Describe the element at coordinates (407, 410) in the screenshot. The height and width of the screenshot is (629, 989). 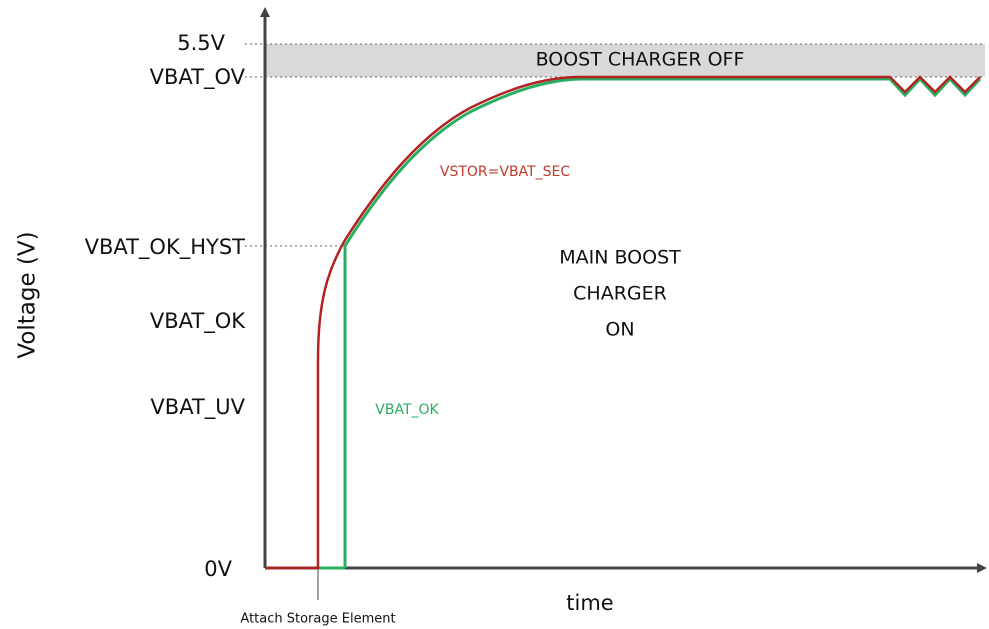
I see `vbat-ok-label: VBAT_OK` at that location.